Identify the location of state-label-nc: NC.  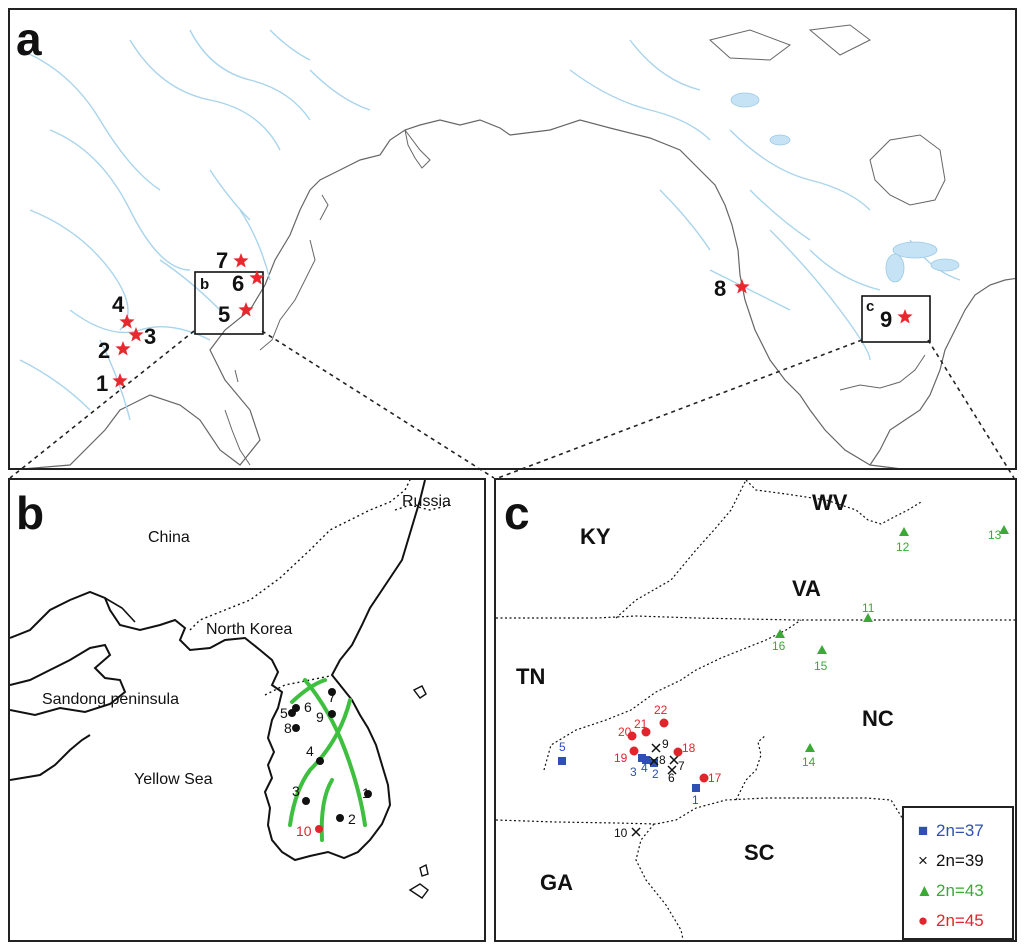
(878, 718).